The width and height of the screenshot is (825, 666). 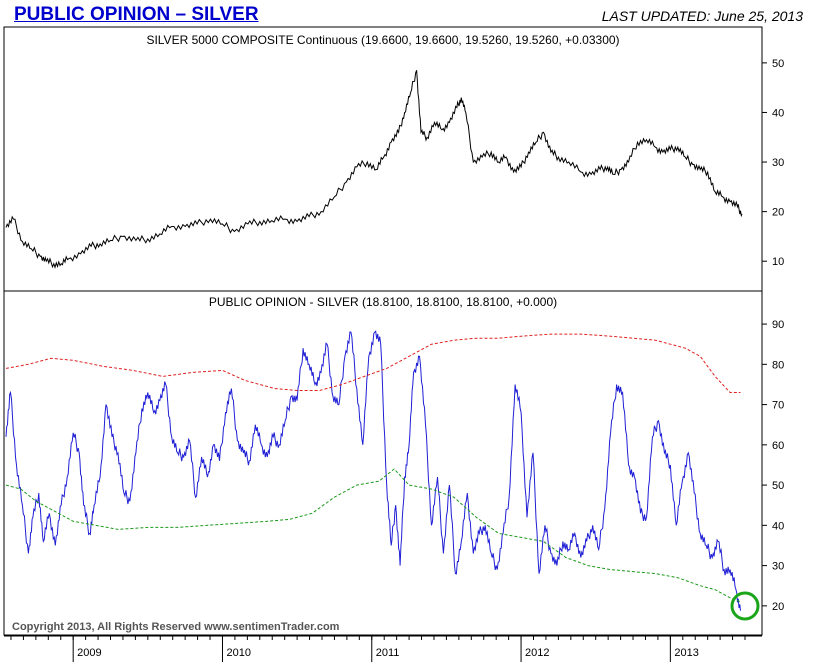 What do you see at coordinates (778, 567) in the screenshot?
I see `opinion-y-tick-label: 30` at bounding box center [778, 567].